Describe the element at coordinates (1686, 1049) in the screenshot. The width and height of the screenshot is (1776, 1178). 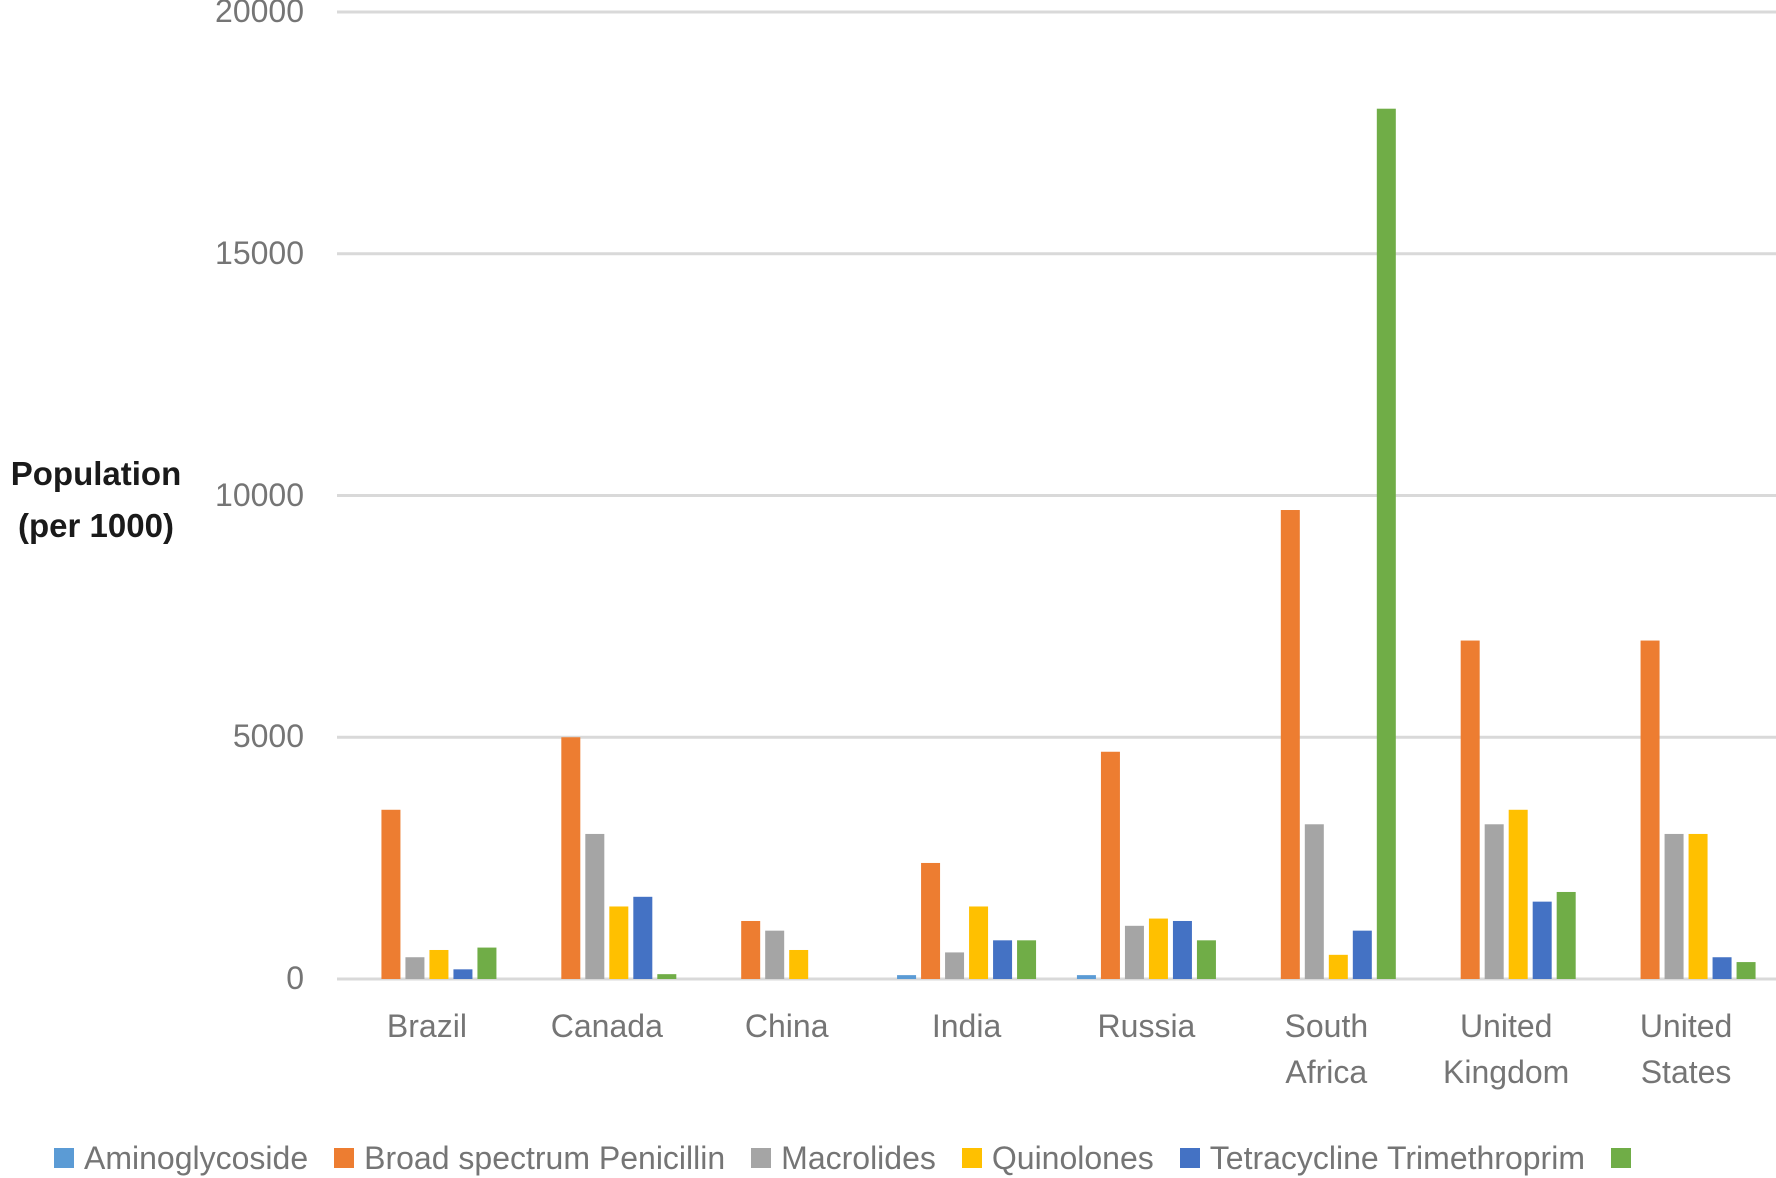
I see `x-tick-label: United States` at that location.